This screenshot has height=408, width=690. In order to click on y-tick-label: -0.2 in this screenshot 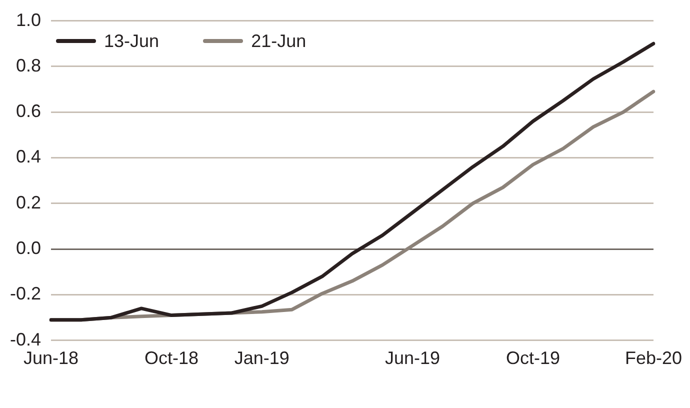, I will do `click(26, 294)`.